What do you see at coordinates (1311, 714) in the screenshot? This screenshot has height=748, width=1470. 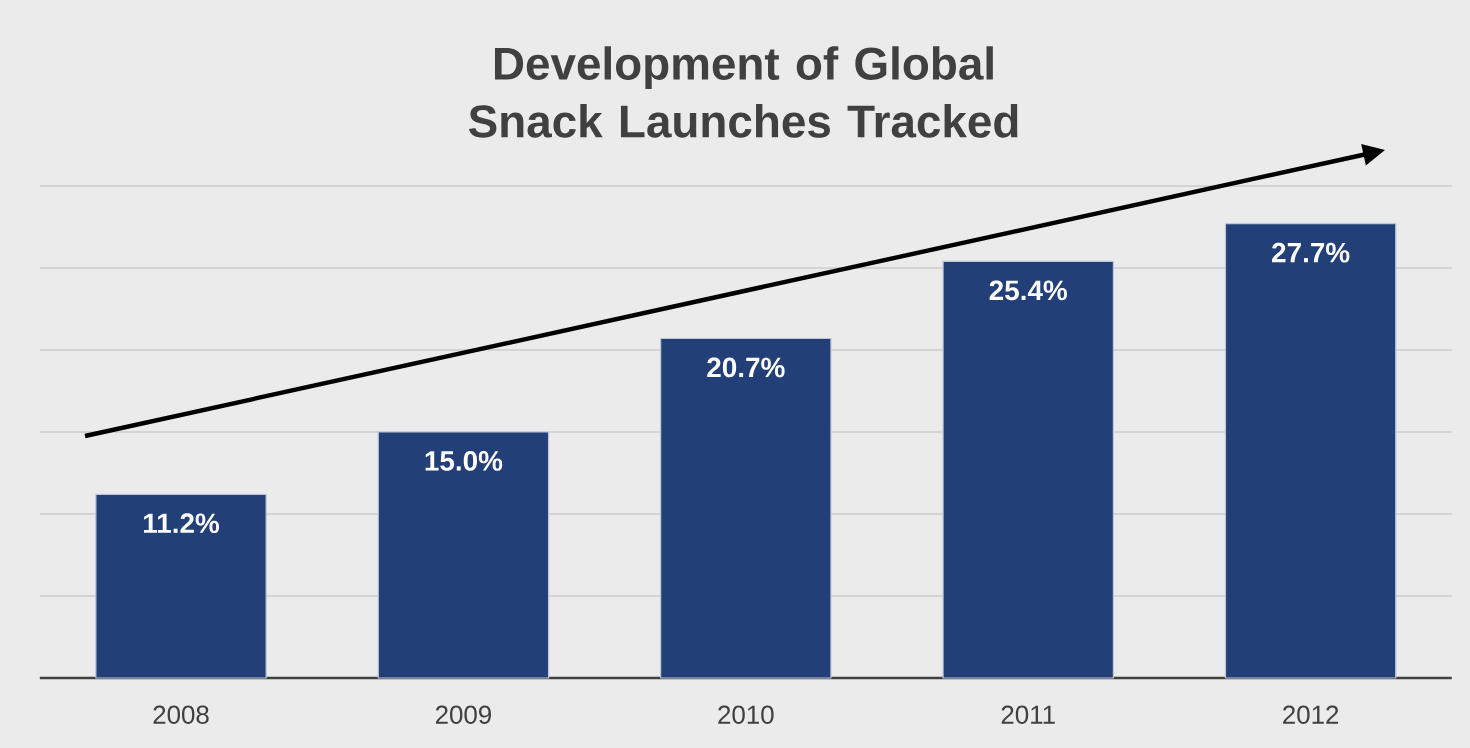 I see `x-tick-label: 2012` at bounding box center [1311, 714].